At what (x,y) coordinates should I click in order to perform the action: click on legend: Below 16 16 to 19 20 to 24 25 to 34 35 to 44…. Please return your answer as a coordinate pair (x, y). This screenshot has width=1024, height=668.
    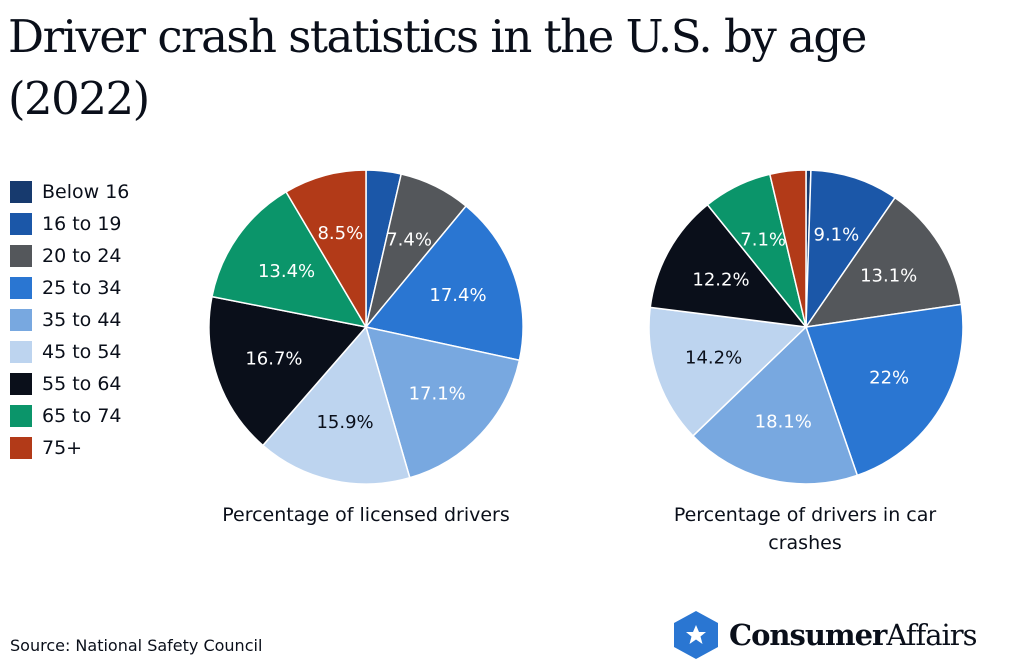
    Looking at the image, I should click on (69, 320).